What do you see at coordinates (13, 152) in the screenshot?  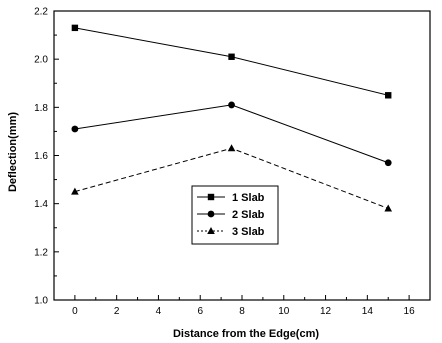 I see `y-axis-label: Deflection(mm)` at bounding box center [13, 152].